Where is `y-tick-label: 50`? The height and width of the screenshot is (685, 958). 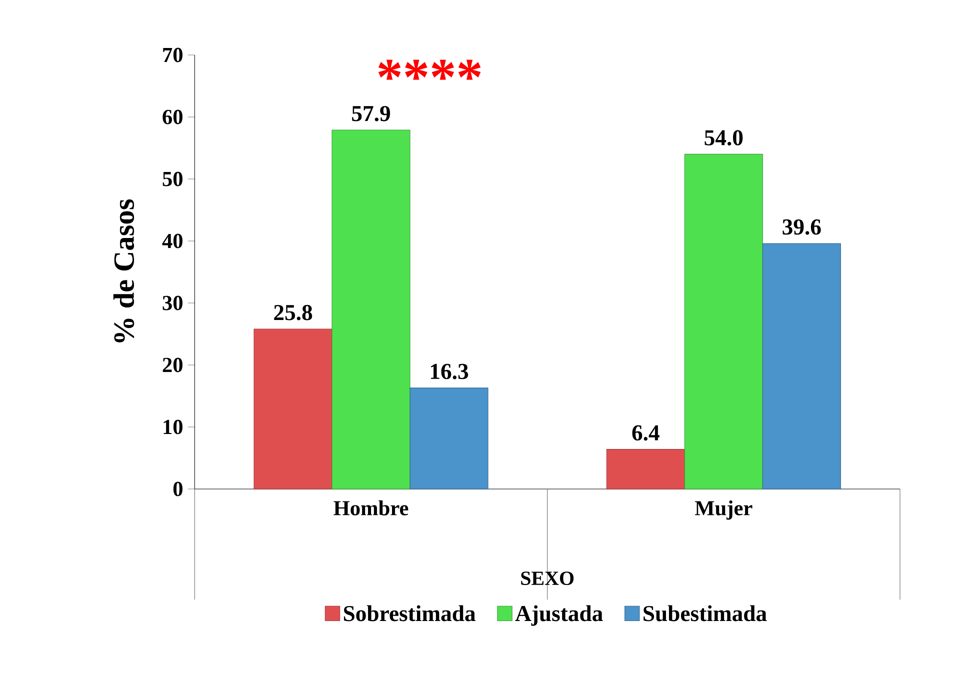
y-tick-label: 50 is located at coordinates (172, 179).